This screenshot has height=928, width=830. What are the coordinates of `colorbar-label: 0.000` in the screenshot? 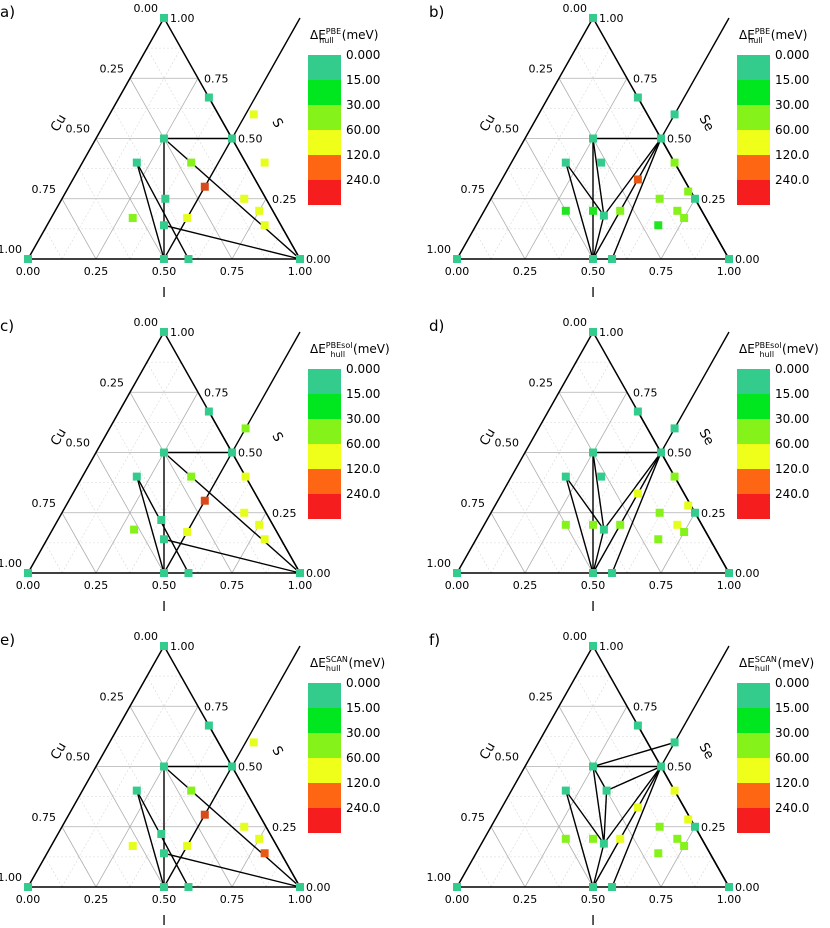 It's located at (792, 55).